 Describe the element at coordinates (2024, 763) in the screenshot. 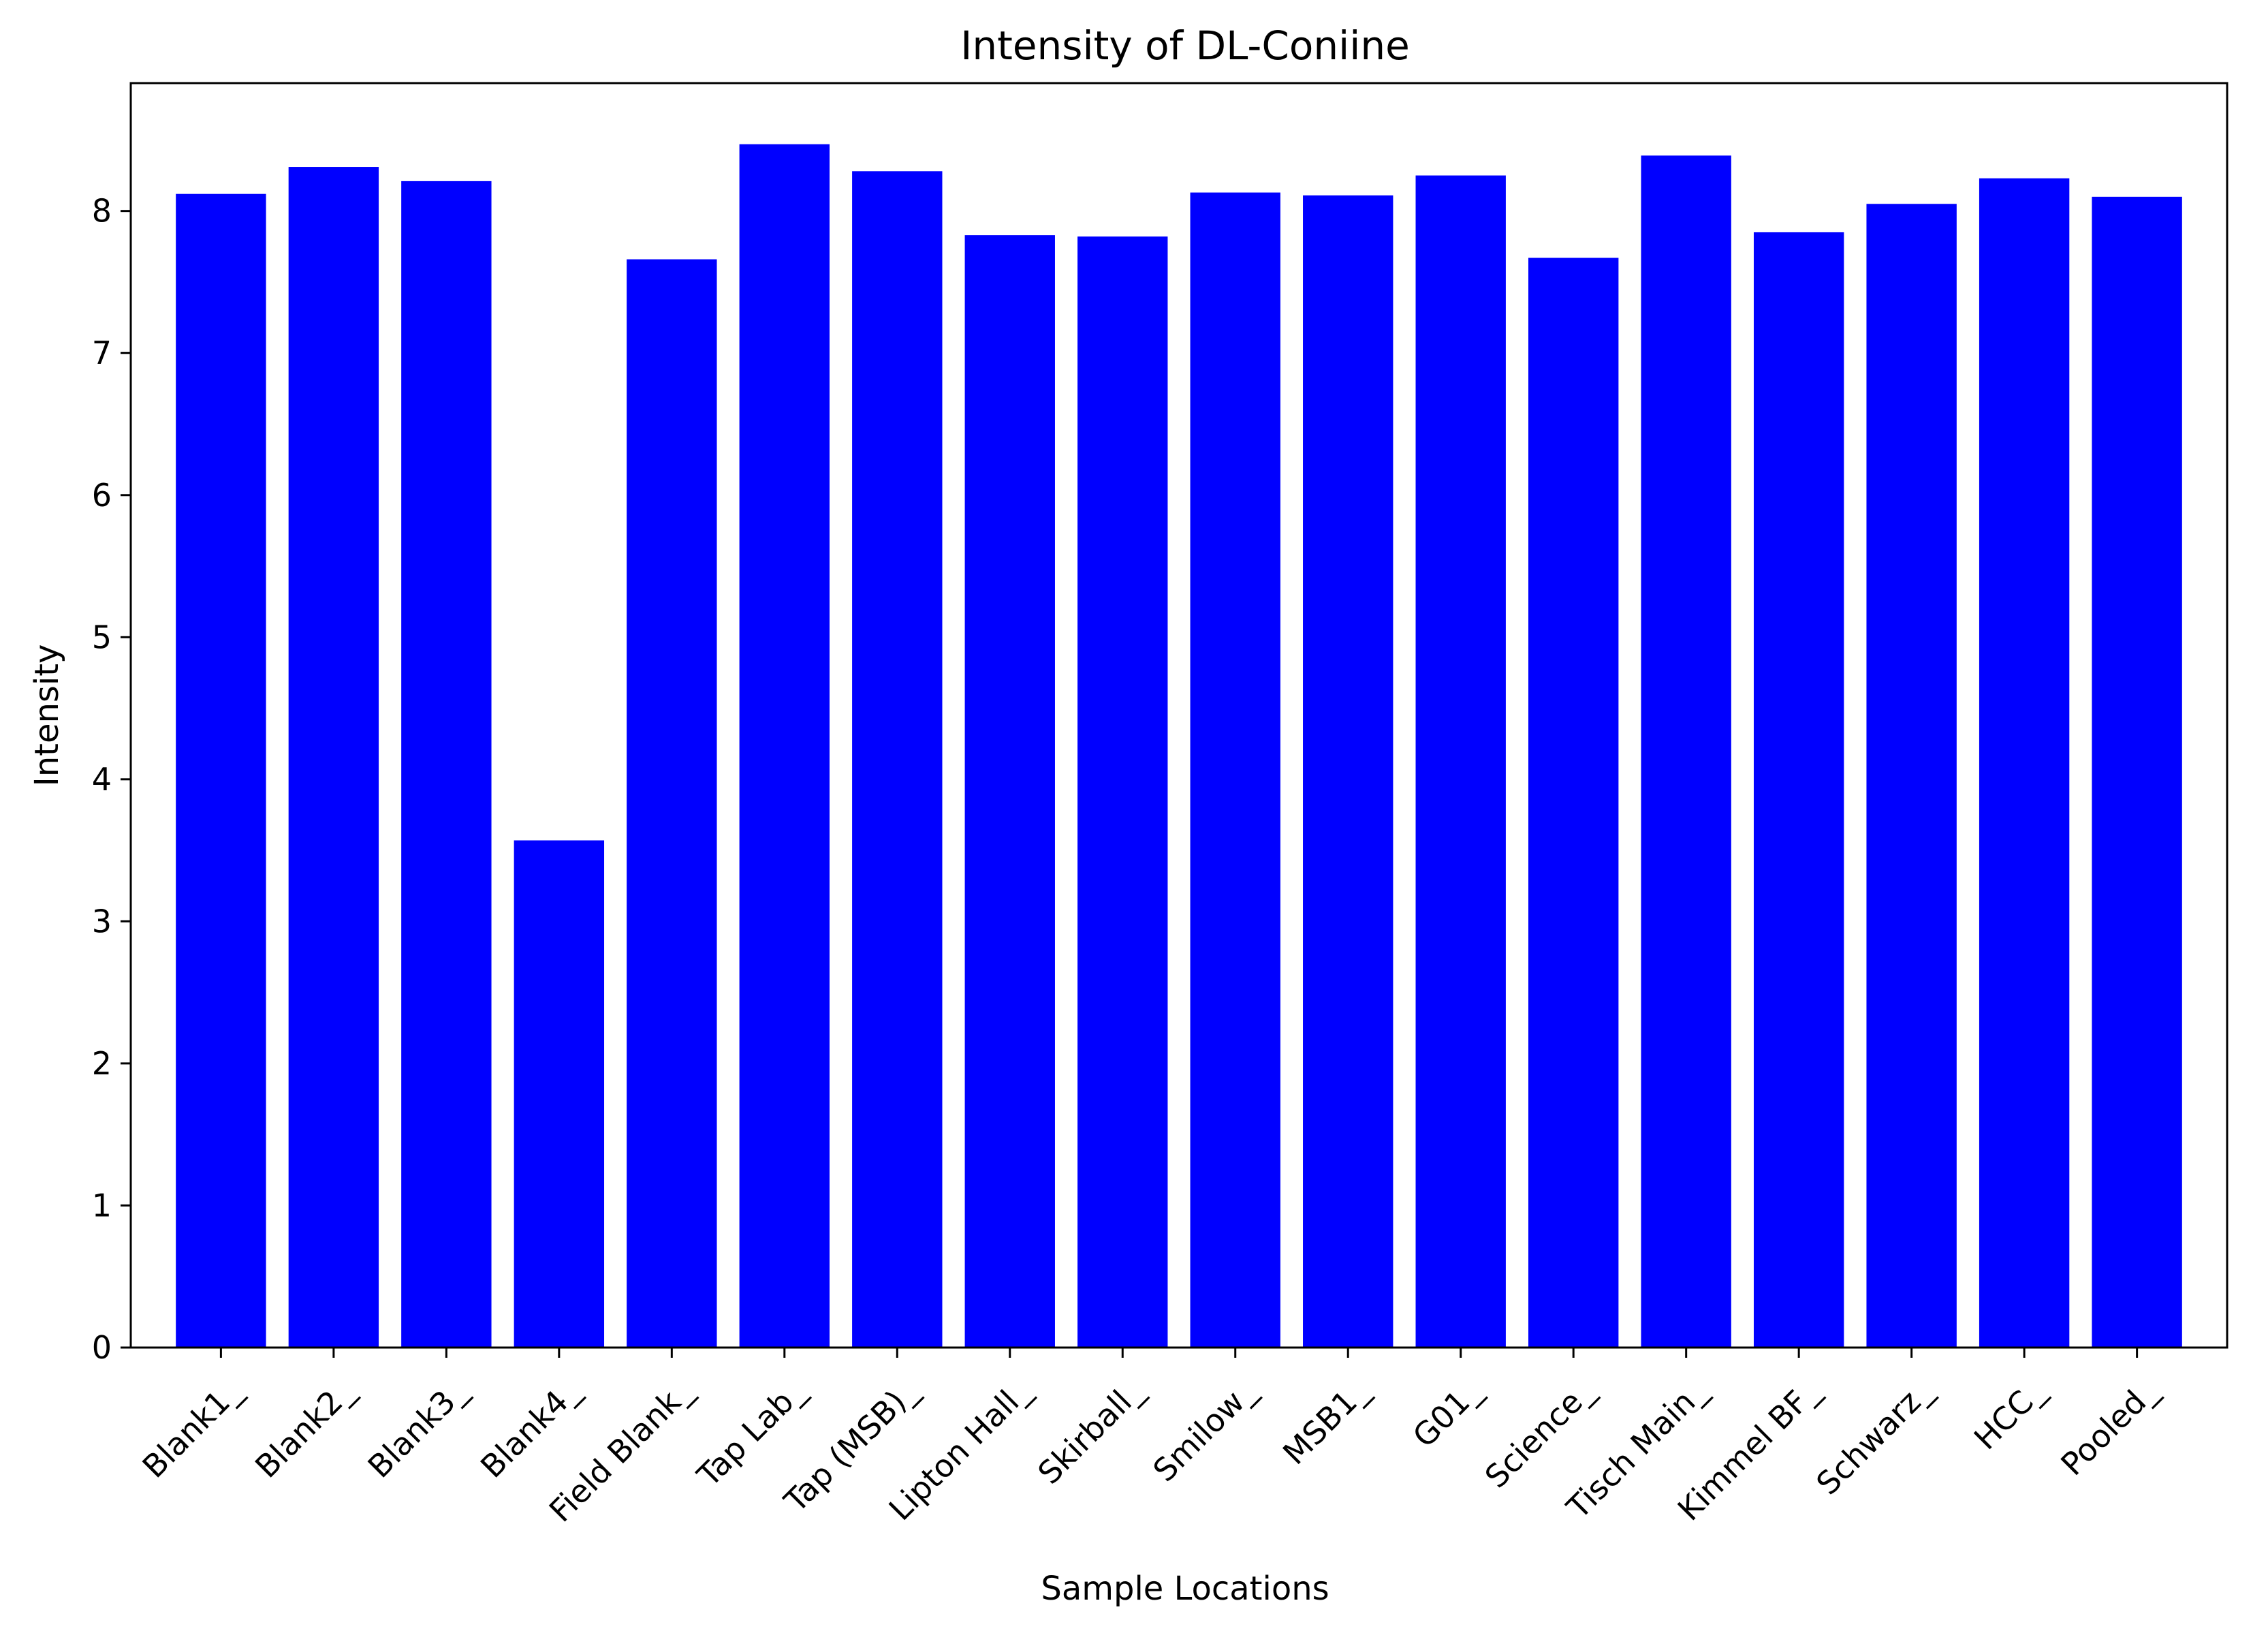

I see `bar-hcc` at that location.